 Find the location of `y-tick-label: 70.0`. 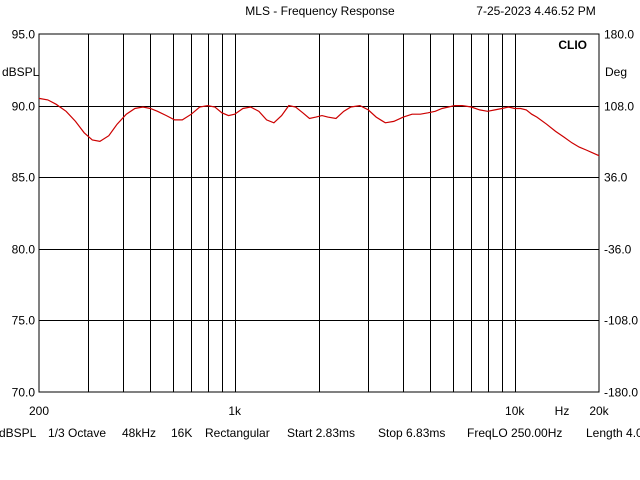

y-tick-label: 70.0 is located at coordinates (24, 393).